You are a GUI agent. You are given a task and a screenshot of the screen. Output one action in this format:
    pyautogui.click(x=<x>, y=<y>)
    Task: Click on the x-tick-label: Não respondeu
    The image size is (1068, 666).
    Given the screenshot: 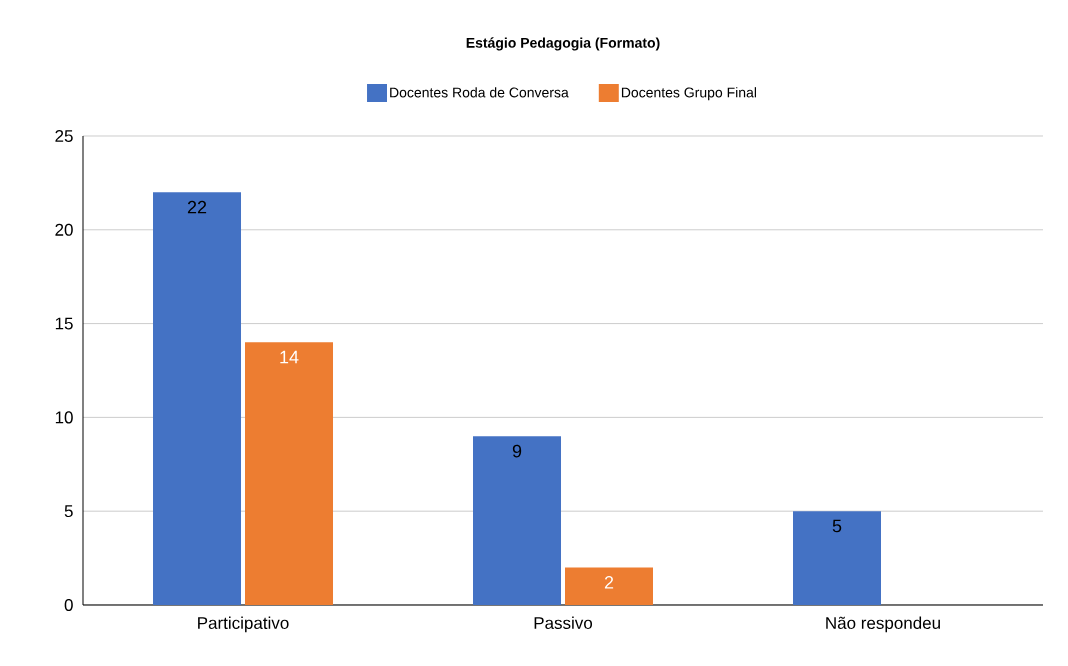 What is the action you would take?
    pyautogui.click(x=883, y=624)
    